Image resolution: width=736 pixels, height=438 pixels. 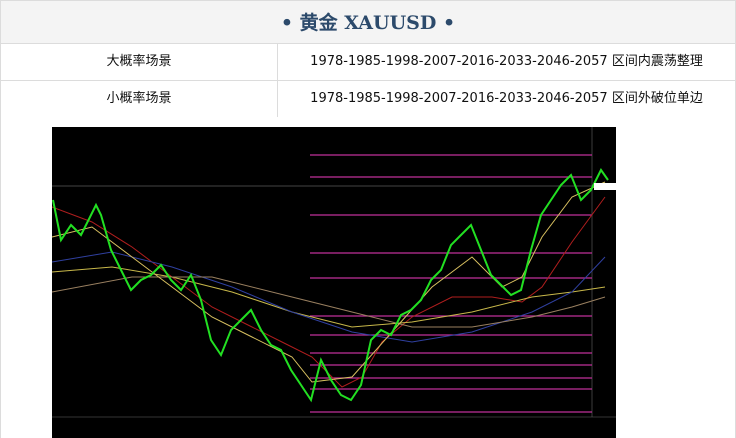 What do you see at coordinates (139, 62) in the screenshot?
I see `cell: 大概率场景` at bounding box center [139, 62].